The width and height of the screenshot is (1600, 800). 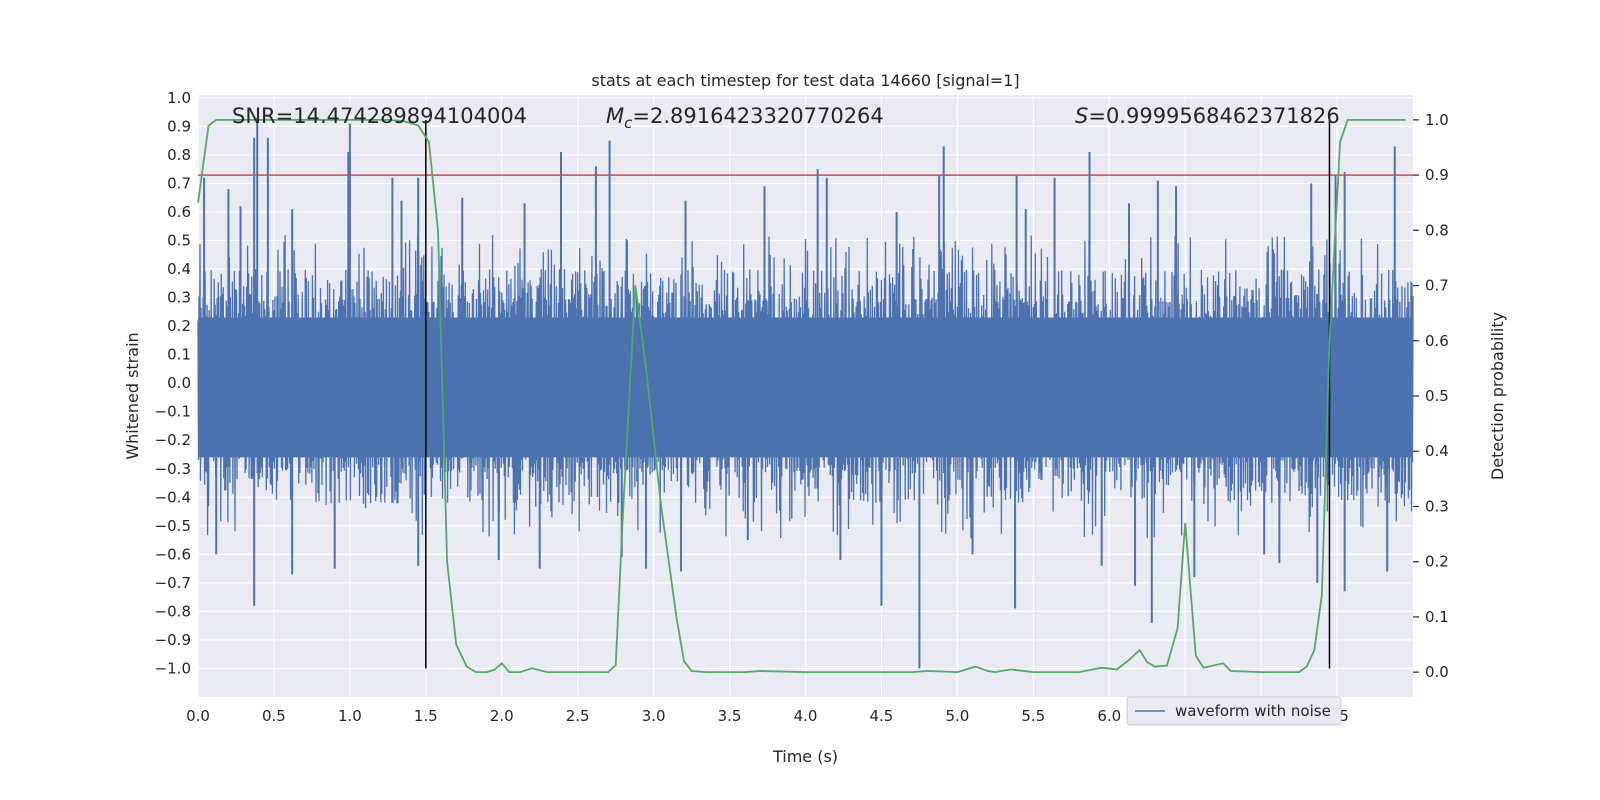 I want to click on y2-tick-label: 0.3, so click(x=1437, y=506).